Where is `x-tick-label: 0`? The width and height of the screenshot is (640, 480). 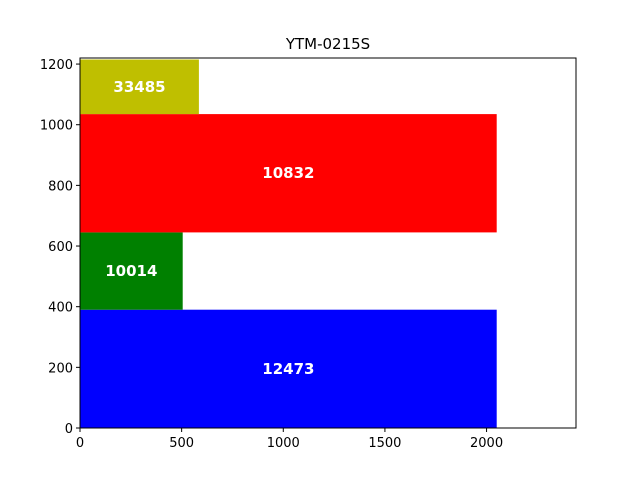 x-tick-label: 0 is located at coordinates (80, 443).